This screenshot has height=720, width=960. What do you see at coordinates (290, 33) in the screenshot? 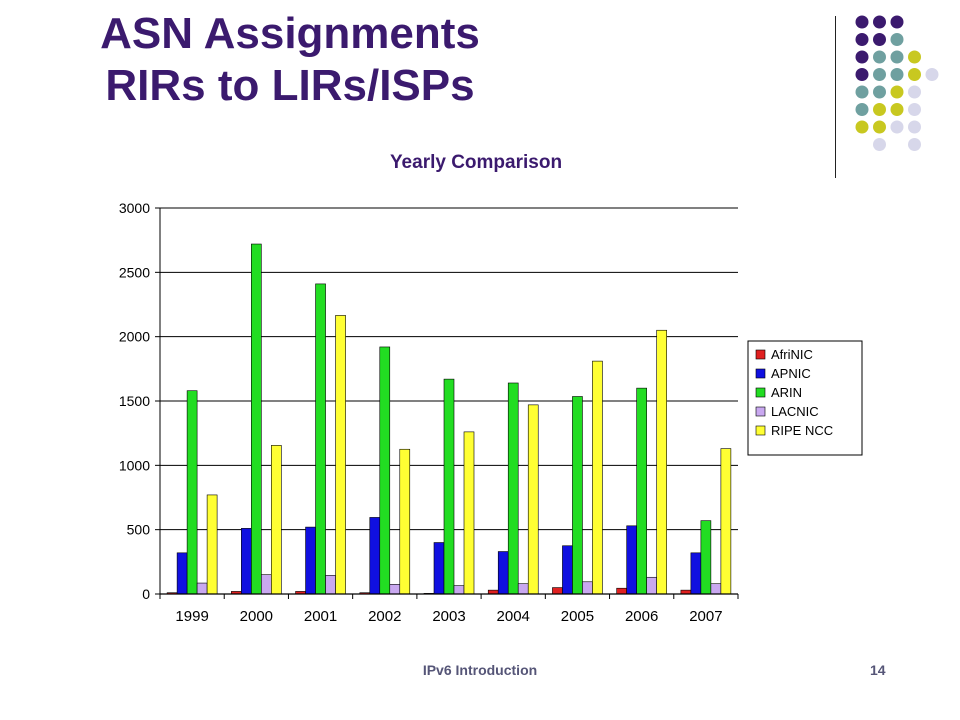
I see `title-line-1: ASN Assignments` at bounding box center [290, 33].